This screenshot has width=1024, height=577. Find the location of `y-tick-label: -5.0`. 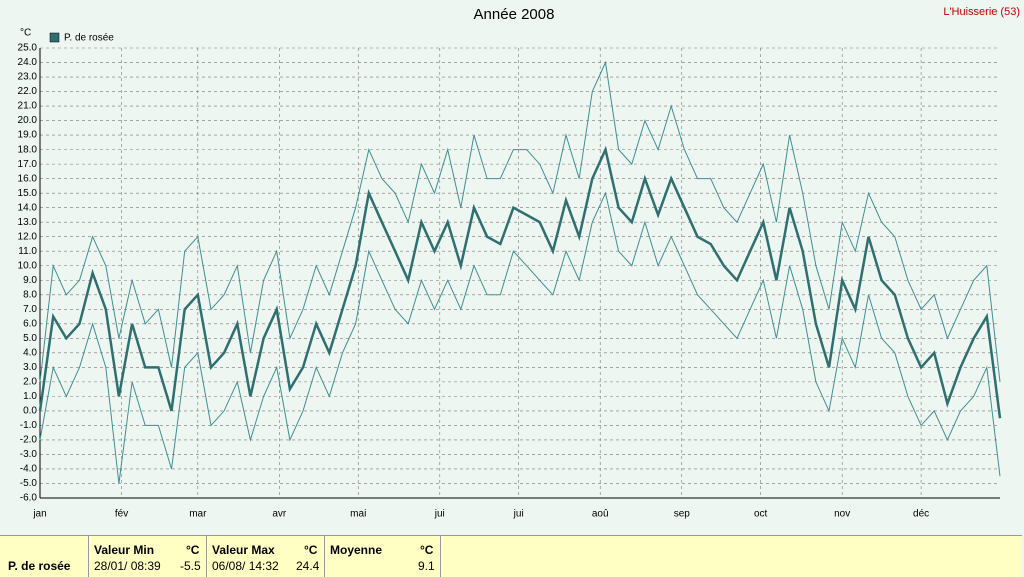

y-tick-label: -5.0 is located at coordinates (29, 483).